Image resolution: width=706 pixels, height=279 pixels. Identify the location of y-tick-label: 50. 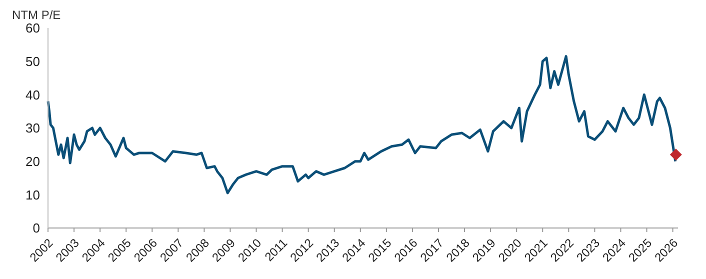
(33, 61).